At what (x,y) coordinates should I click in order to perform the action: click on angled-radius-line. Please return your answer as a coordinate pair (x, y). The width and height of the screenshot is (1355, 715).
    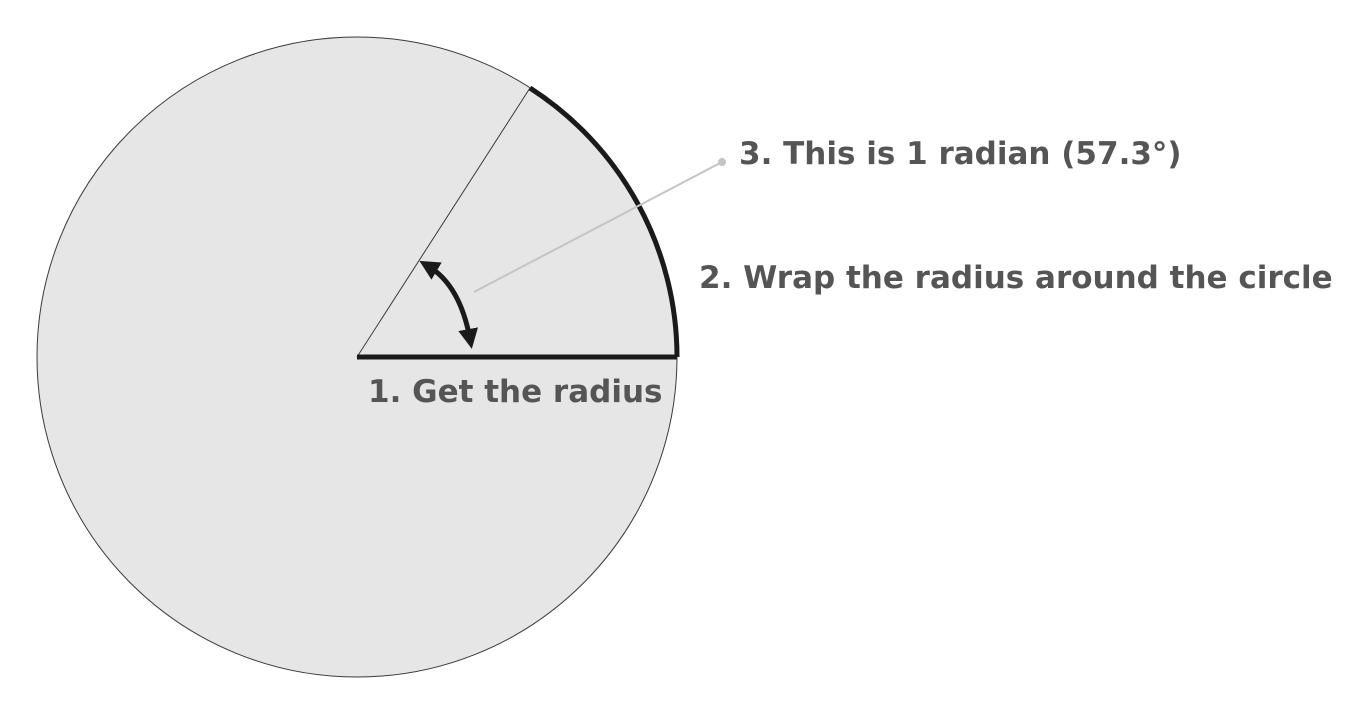
    Looking at the image, I should click on (443, 222).